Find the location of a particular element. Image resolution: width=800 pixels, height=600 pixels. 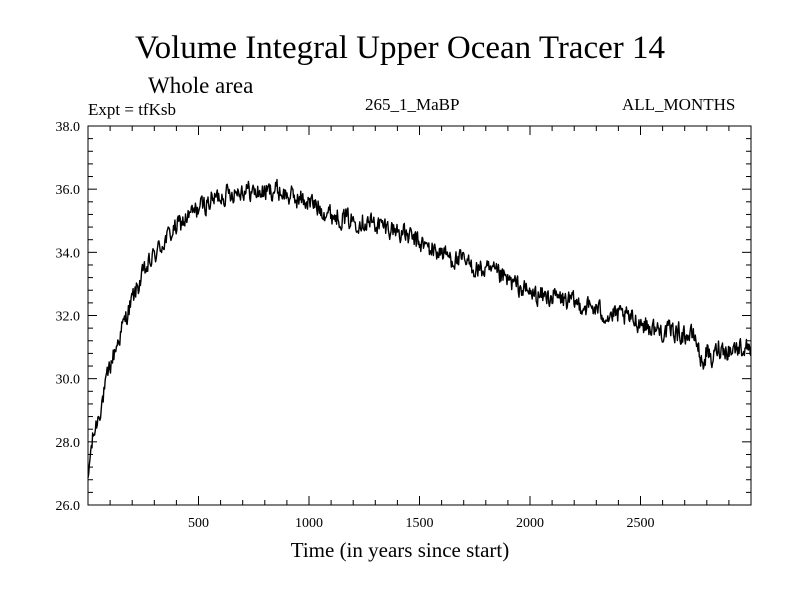

x-axis-label: Time (in years since start) is located at coordinates (400, 550).